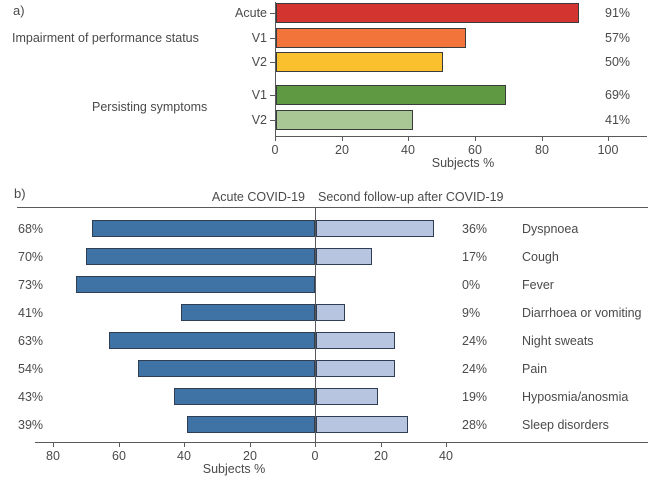 This screenshot has width=654, height=484. Describe the element at coordinates (31, 369) in the screenshot. I see `panel-b-acute-value-label: 54%` at that location.